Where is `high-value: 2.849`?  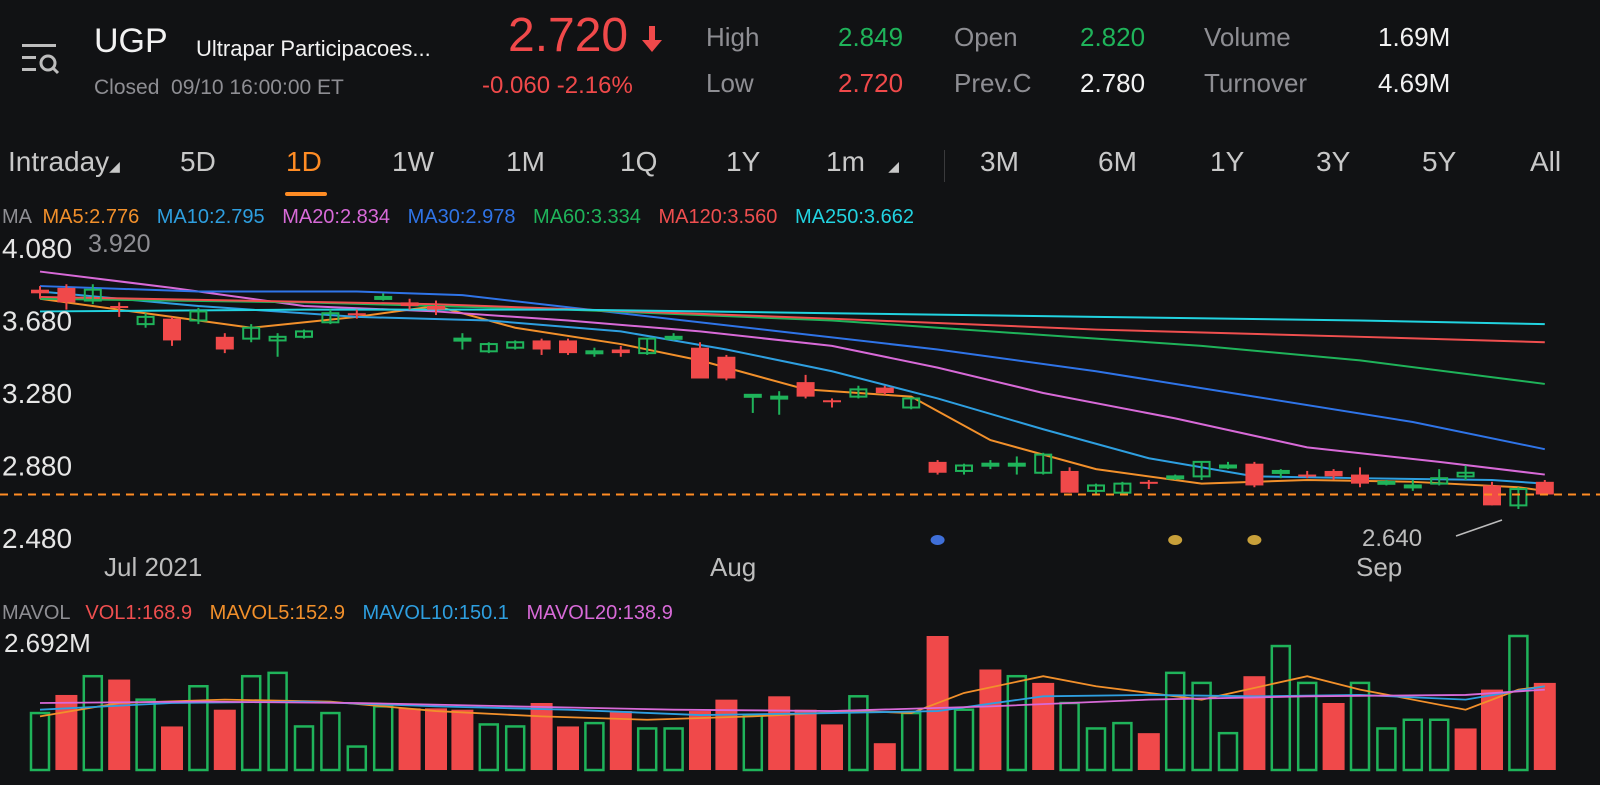
high-value: 2.849 is located at coordinates (871, 37).